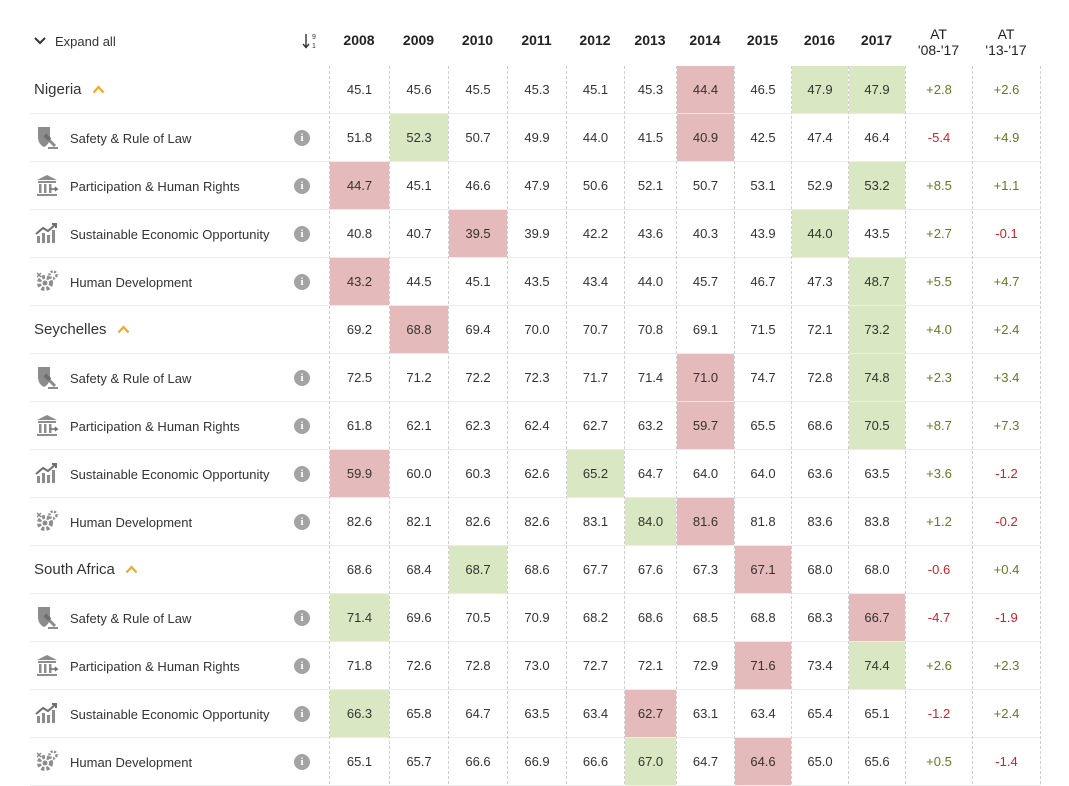 This screenshot has width=1069, height=786. What do you see at coordinates (595, 377) in the screenshot?
I see `value-cell-2012: 71.7` at bounding box center [595, 377].